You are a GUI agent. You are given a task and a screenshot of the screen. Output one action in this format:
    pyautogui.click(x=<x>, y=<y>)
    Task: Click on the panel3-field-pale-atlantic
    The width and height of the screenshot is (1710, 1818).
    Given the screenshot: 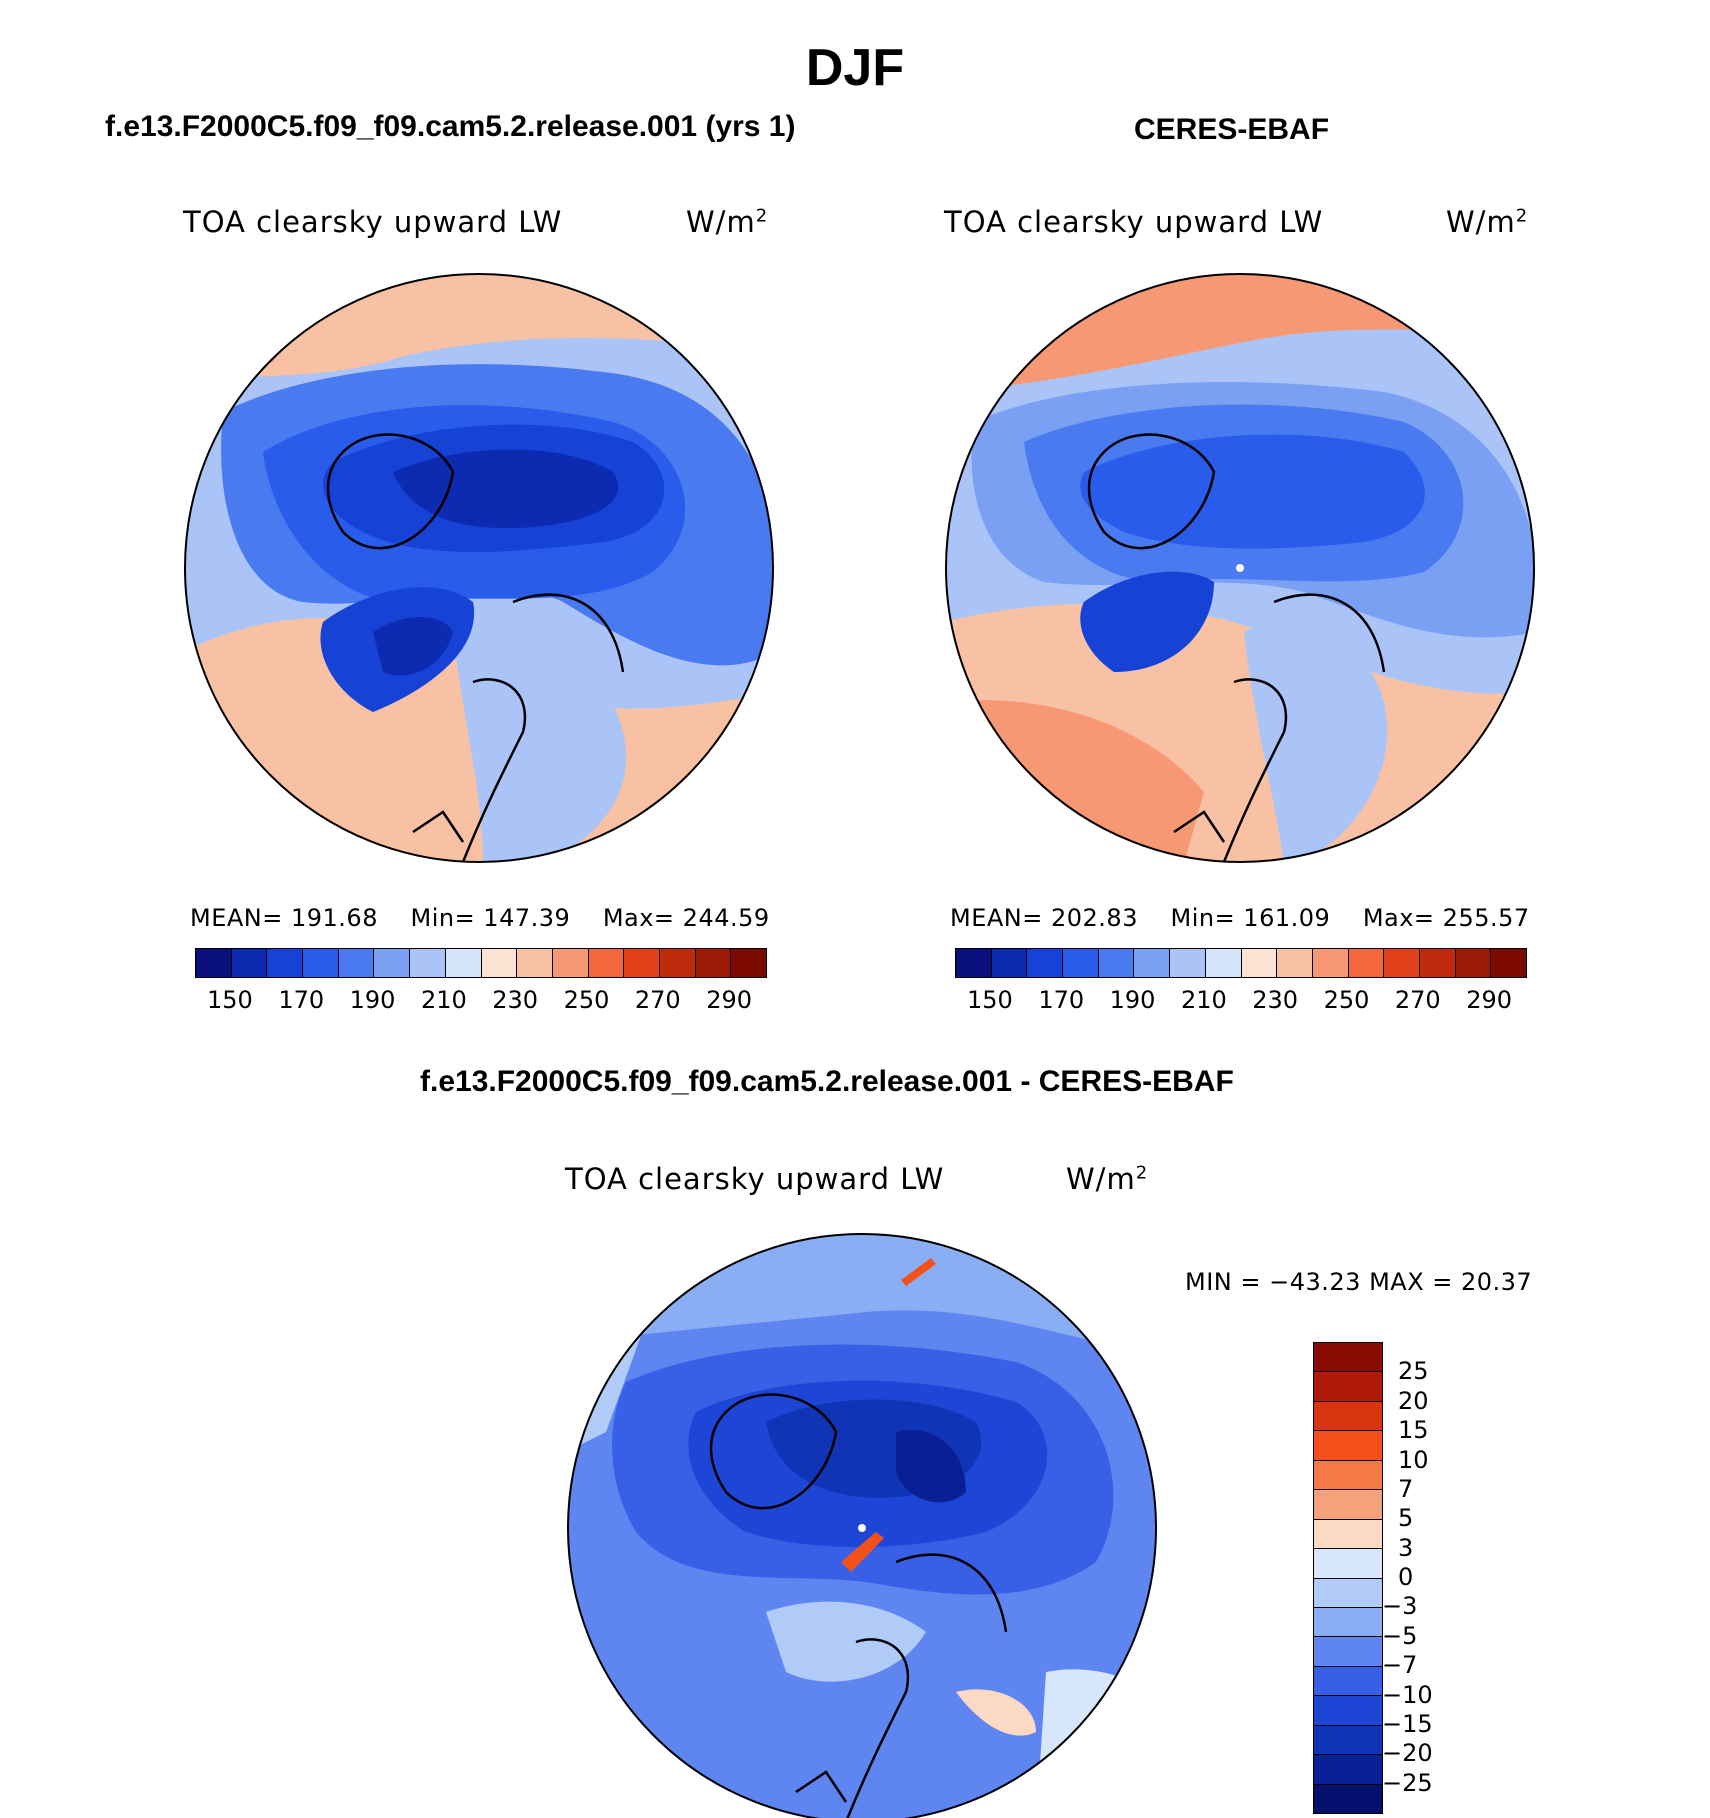 What is the action you would take?
    pyautogui.click(x=846, y=1641)
    